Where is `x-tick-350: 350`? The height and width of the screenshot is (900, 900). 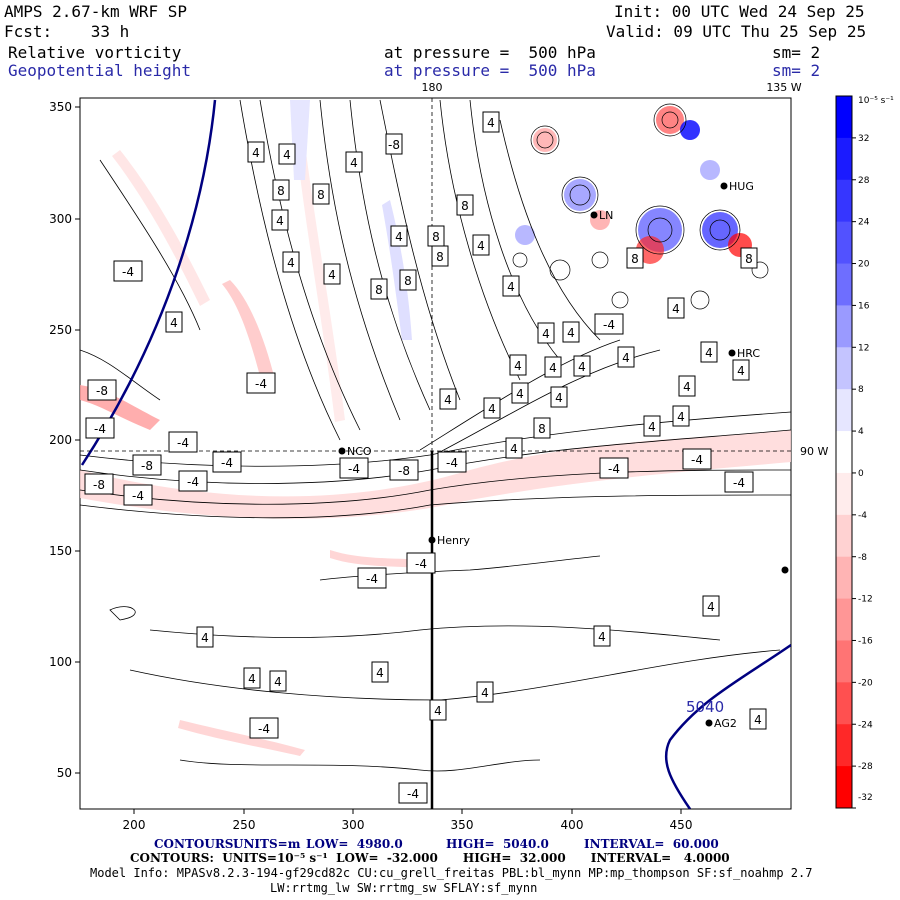
x-tick-350: 350 is located at coordinates (462, 825).